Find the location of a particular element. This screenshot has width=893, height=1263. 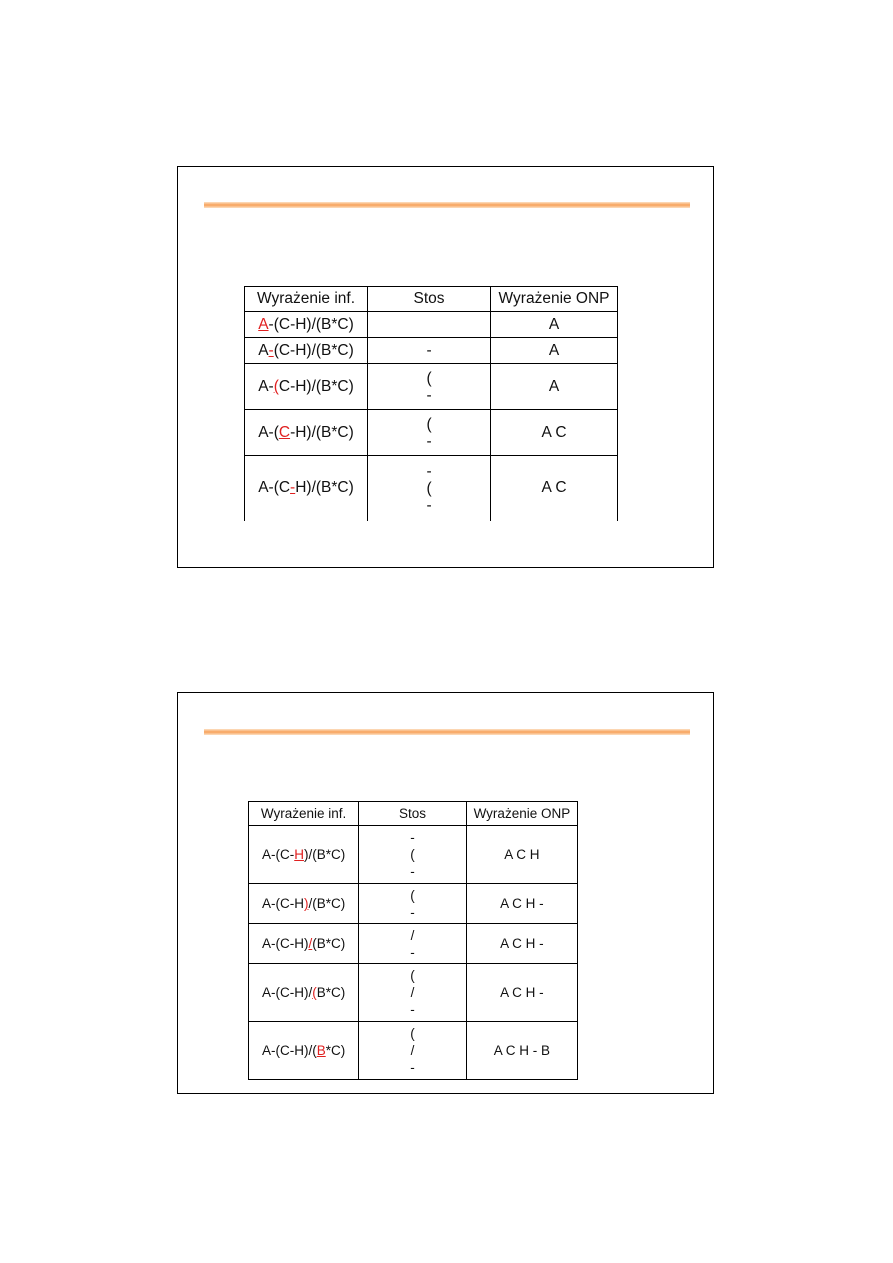

expr-post: C-H)/(B*C) is located at coordinates (316, 386).